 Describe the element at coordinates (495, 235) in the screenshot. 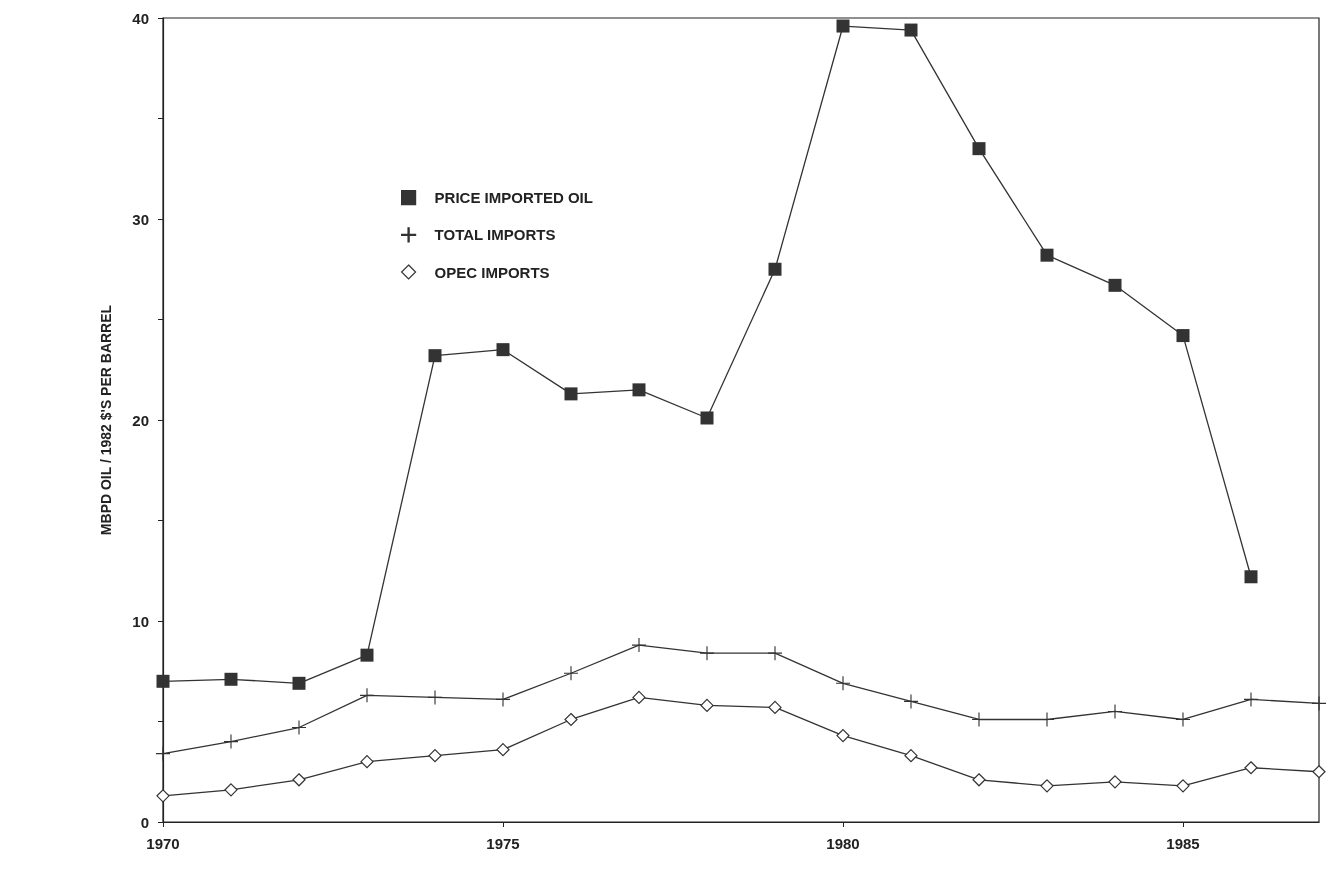

I see `legend-label: TOTAL IMPORTS` at that location.